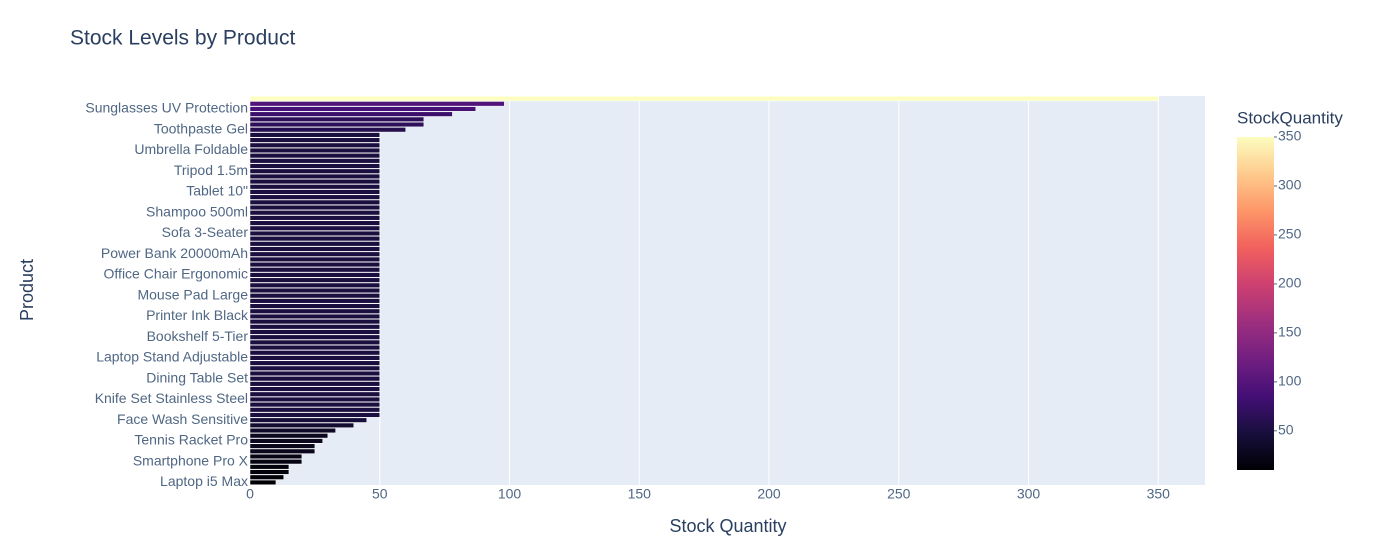  I want to click on y-tick-label: Dining Table Set, so click(197, 377).